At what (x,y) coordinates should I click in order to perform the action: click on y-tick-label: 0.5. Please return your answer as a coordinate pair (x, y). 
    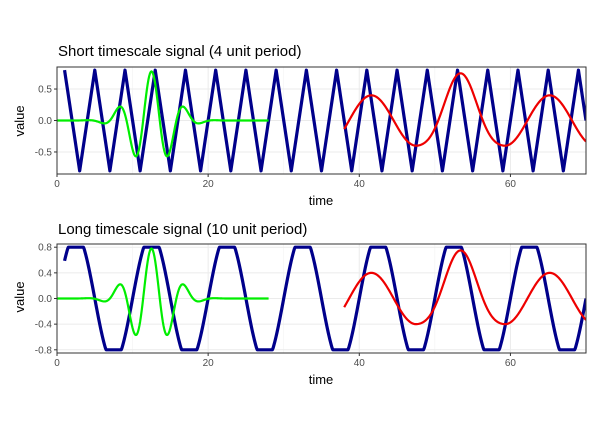
    Looking at the image, I should click on (45, 90).